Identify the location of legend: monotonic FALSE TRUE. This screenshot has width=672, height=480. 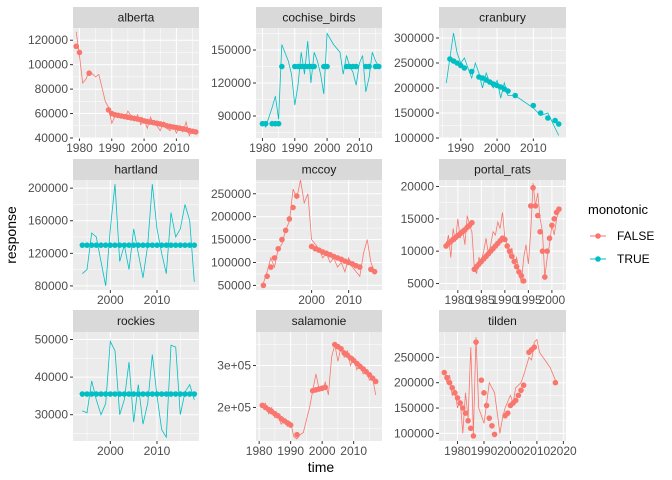
(621, 234).